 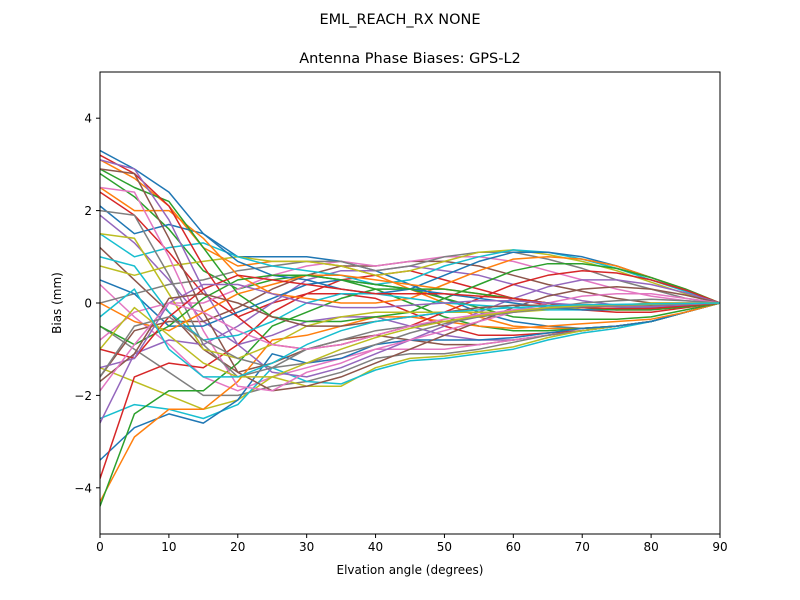 What do you see at coordinates (57, 303) in the screenshot?
I see `y-axis-label: Bias (mm)` at bounding box center [57, 303].